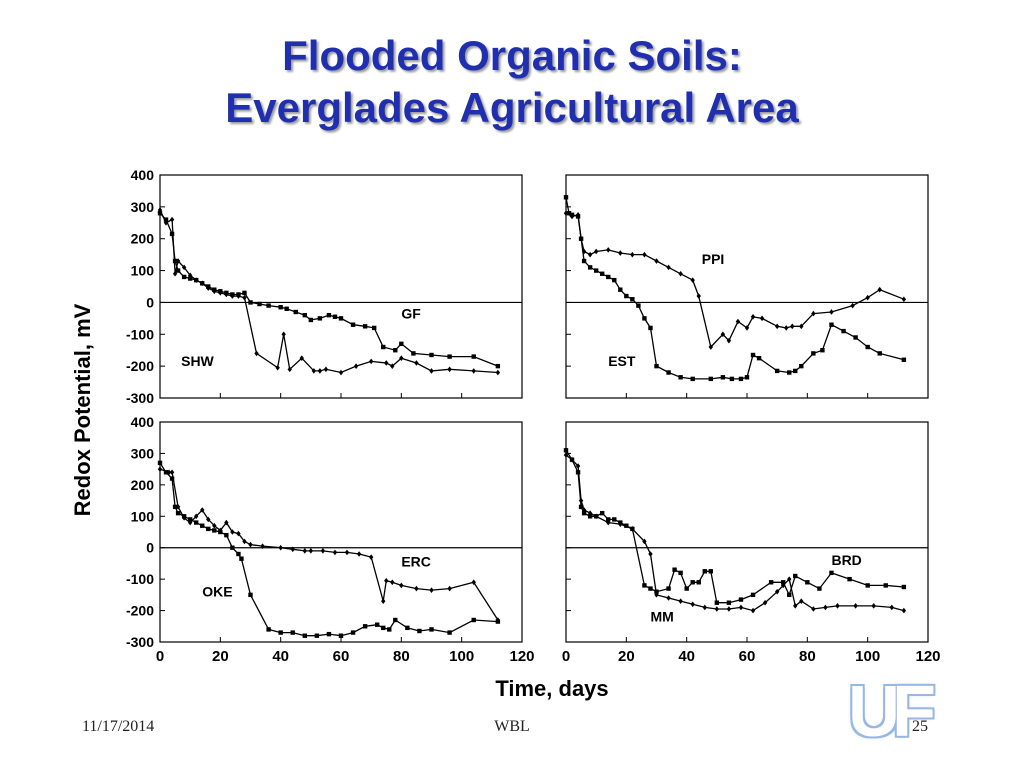  Describe the element at coordinates (143, 485) in the screenshot. I see `y-tick-label: 200` at that location.